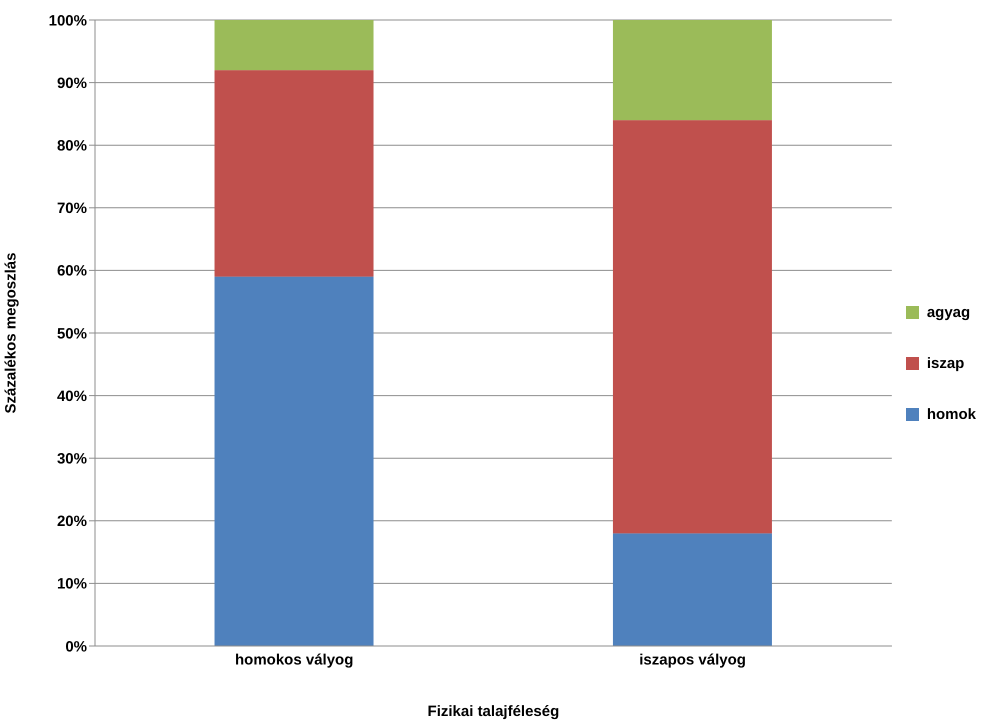 The height and width of the screenshot is (726, 986). I want to click on y-axis-title: Százalékos megoszlás, so click(11, 333).